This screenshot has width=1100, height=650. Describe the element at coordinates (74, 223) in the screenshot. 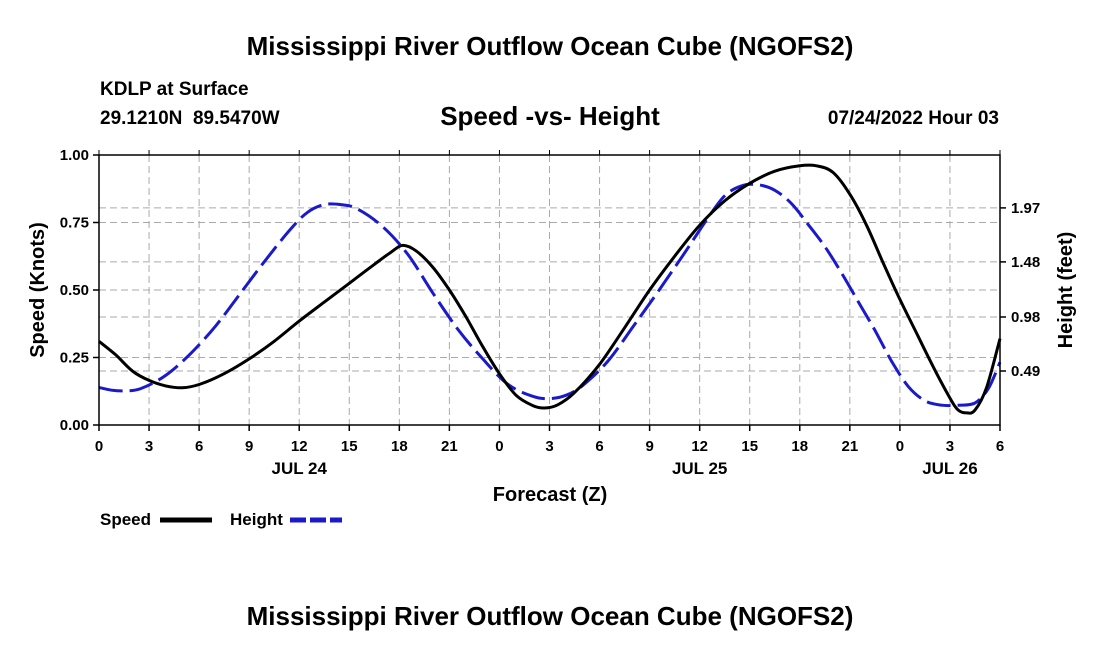

I see `y-left-tick-label: 0.75` at that location.